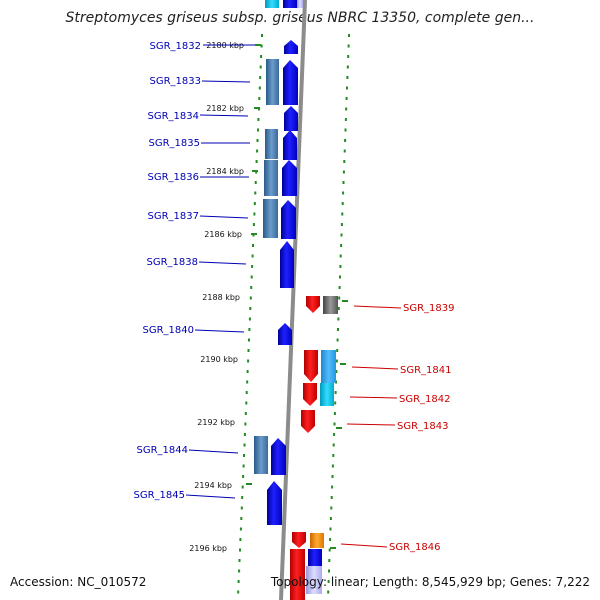  What do you see at coordinates (174, 177) in the screenshot?
I see `gene-label-sgr-1836: SGR_1836` at bounding box center [174, 177].